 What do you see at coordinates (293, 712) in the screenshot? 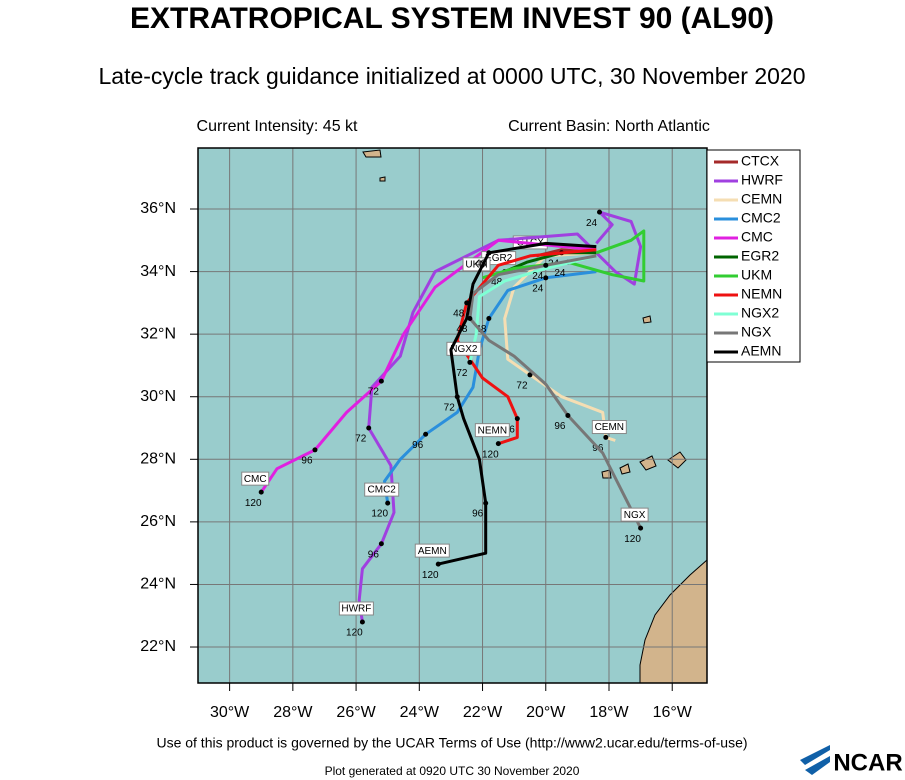
I see `x-tick-label: 28°W` at bounding box center [293, 712].